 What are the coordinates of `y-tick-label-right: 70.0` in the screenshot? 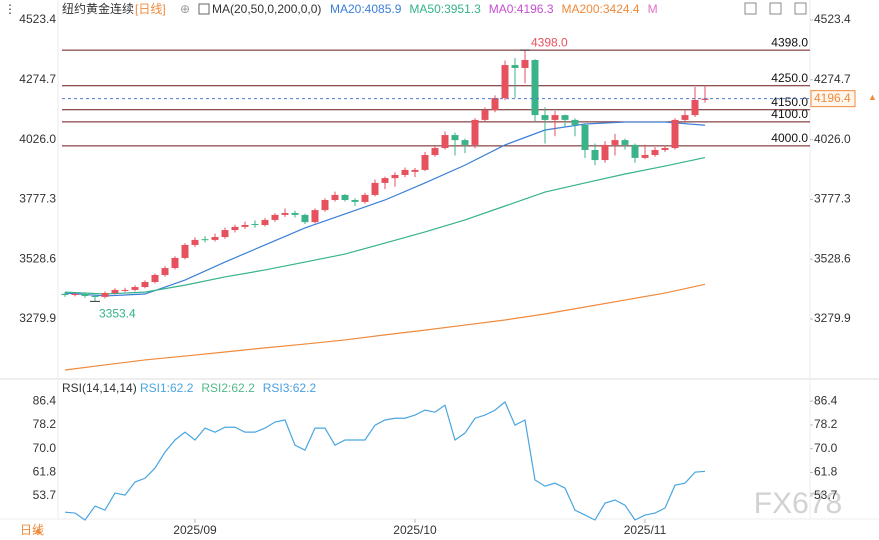 It's located at (826, 448).